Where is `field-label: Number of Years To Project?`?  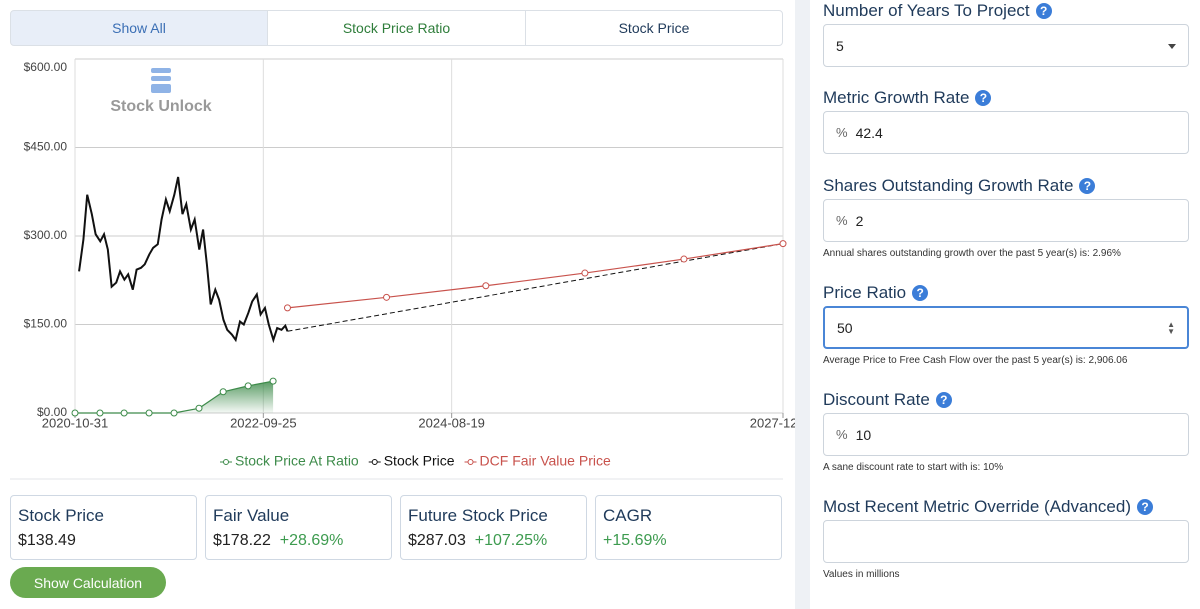
field-label: Number of Years To Project? is located at coordinates (937, 11).